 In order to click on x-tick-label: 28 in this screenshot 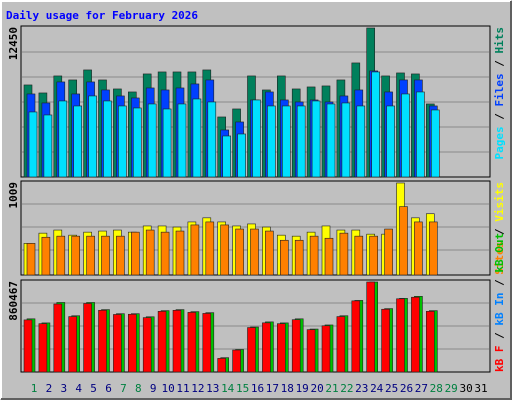, I will do `click(436, 388)`.